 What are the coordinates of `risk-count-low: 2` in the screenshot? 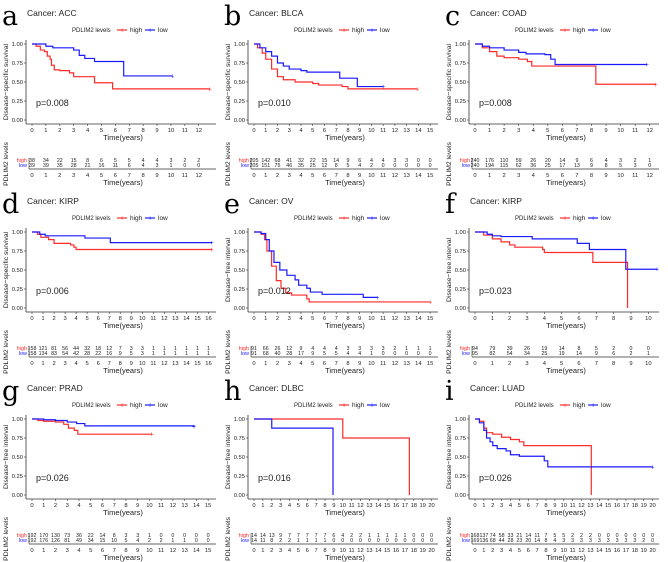 It's located at (149, 541).